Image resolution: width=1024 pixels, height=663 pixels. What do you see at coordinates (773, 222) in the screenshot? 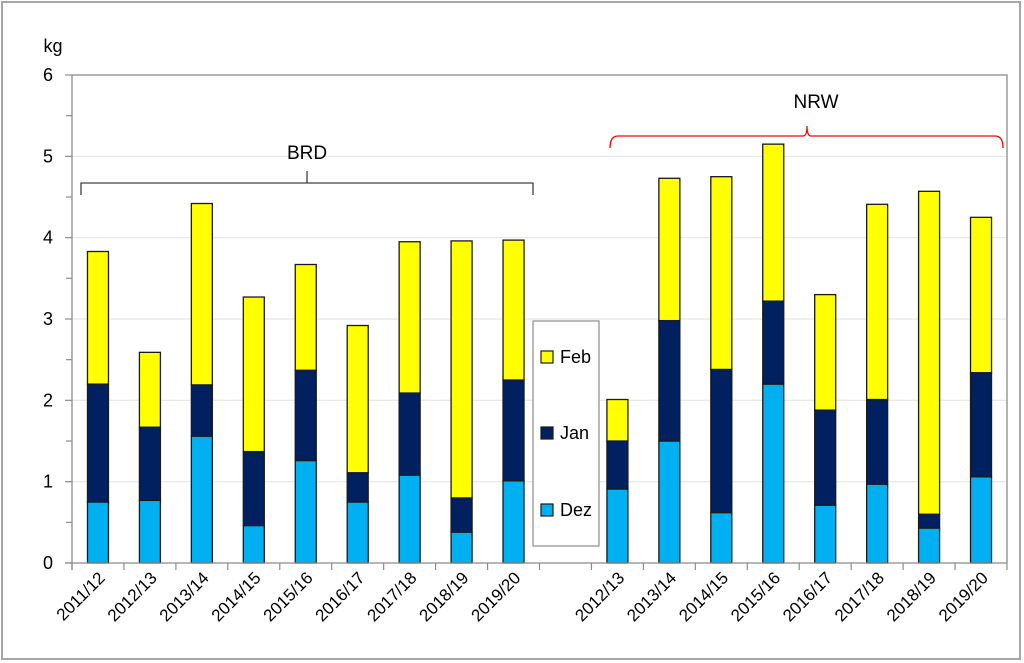
I see `bar-nrw-2015-16-feb` at bounding box center [773, 222].